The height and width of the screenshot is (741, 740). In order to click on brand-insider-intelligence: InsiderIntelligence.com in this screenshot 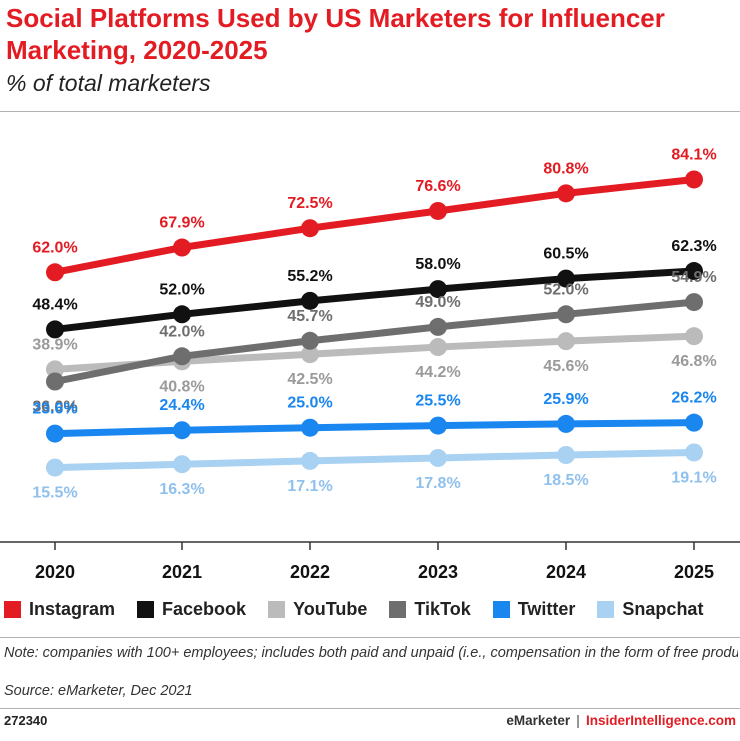, I will do `click(660, 720)`.